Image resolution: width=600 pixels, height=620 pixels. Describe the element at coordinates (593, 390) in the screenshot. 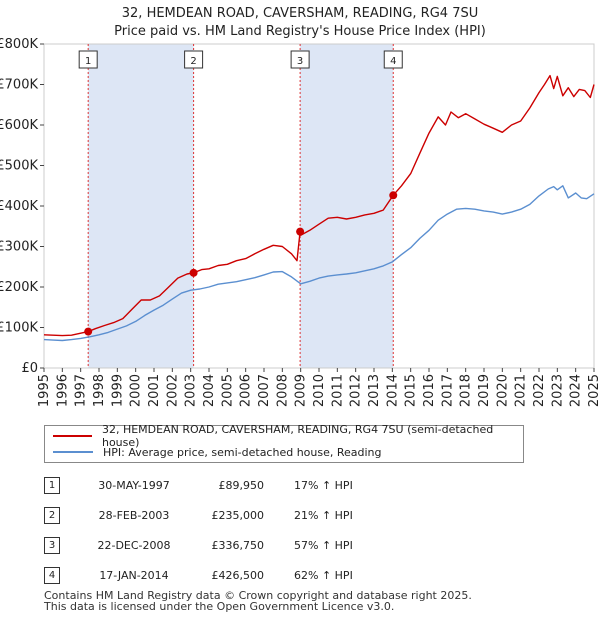

I see `x-tick-label: 2025` at that location.